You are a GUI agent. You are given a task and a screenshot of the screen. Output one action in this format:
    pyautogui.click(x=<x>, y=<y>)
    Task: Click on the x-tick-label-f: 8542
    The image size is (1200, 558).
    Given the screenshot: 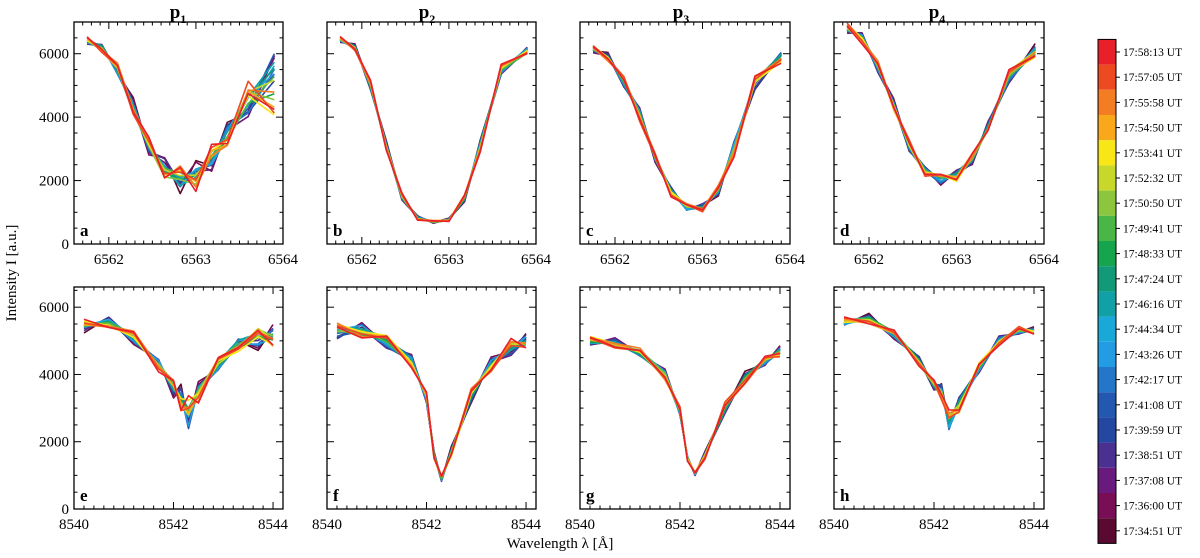 What is the action you would take?
    pyautogui.click(x=427, y=525)
    